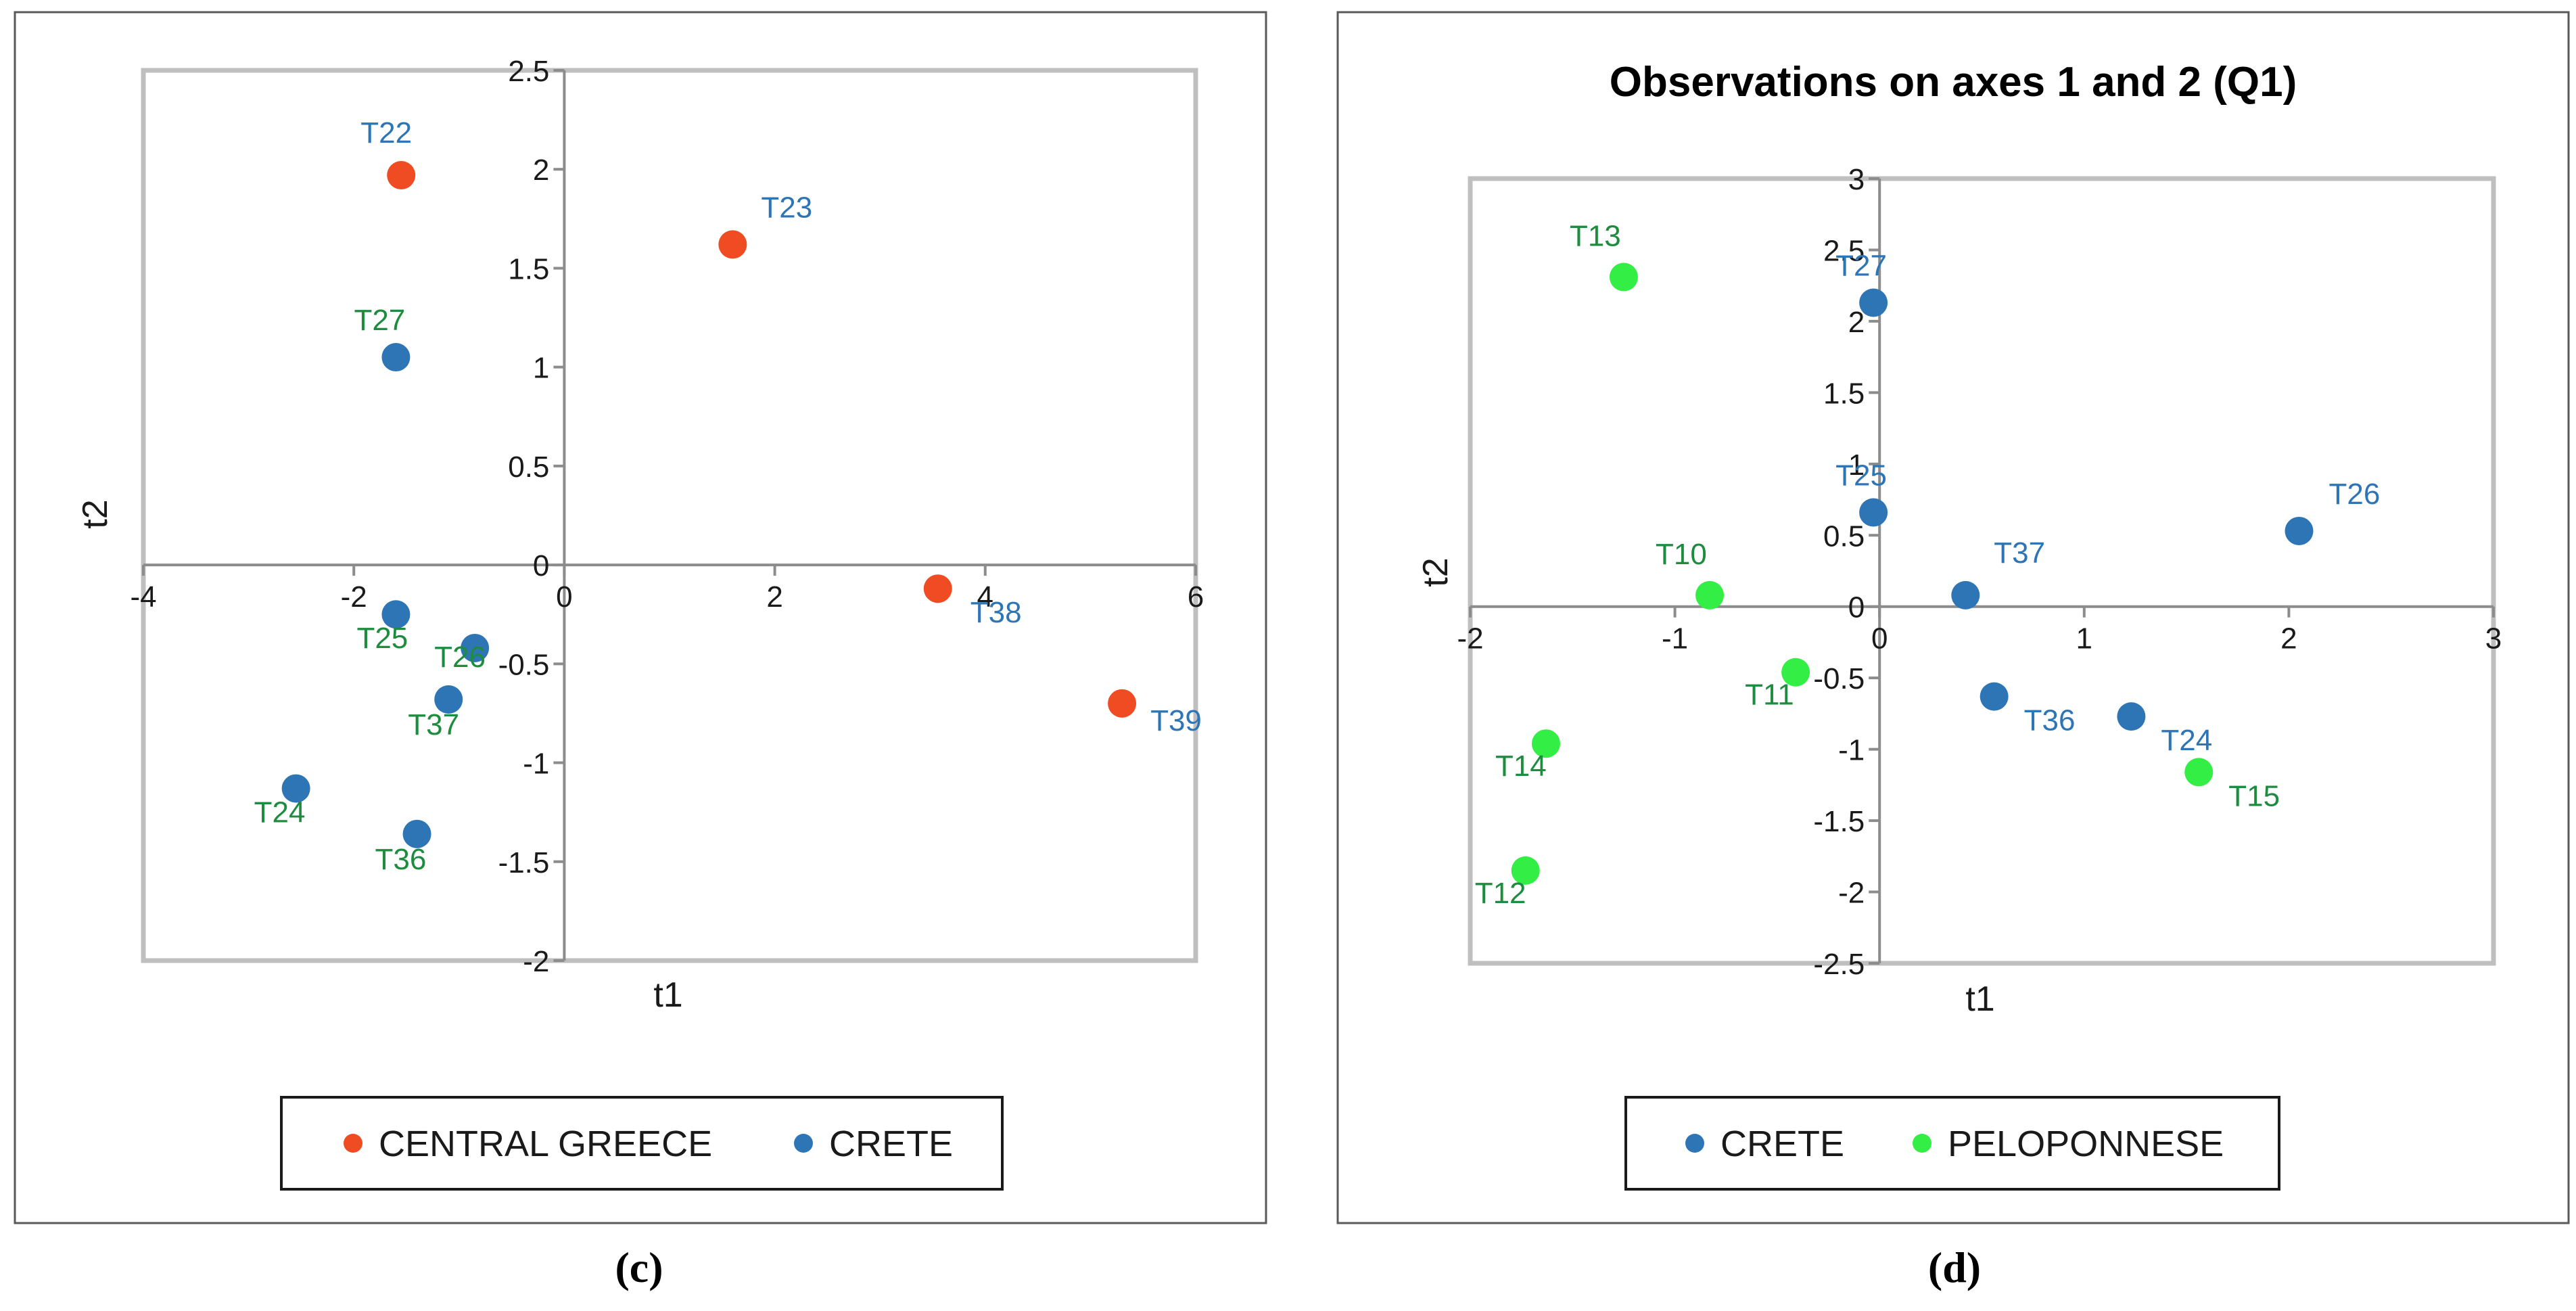  I want to click on data-point-t11, so click(1795, 672).